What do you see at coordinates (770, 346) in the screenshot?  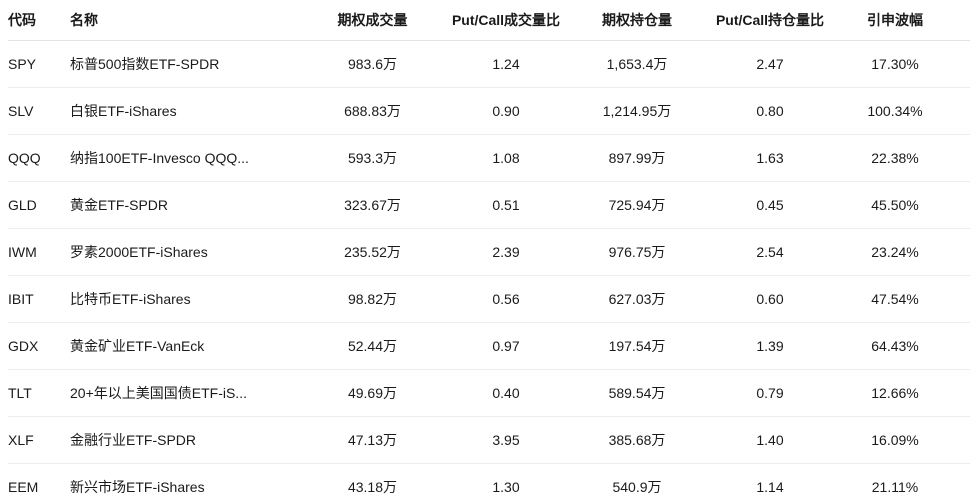 I see `cell-putcall-oi-ratio: 1.39` at bounding box center [770, 346].